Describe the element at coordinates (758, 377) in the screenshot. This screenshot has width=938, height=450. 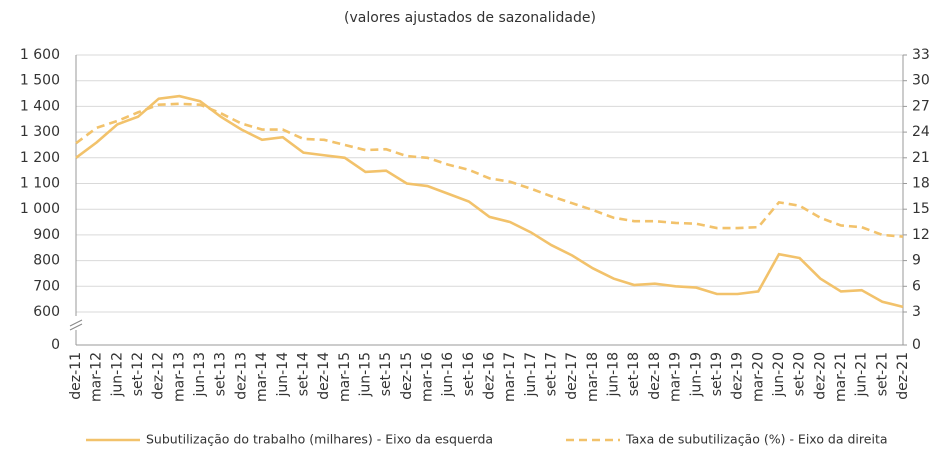
I see `x-tick-label: mar-20` at that location.